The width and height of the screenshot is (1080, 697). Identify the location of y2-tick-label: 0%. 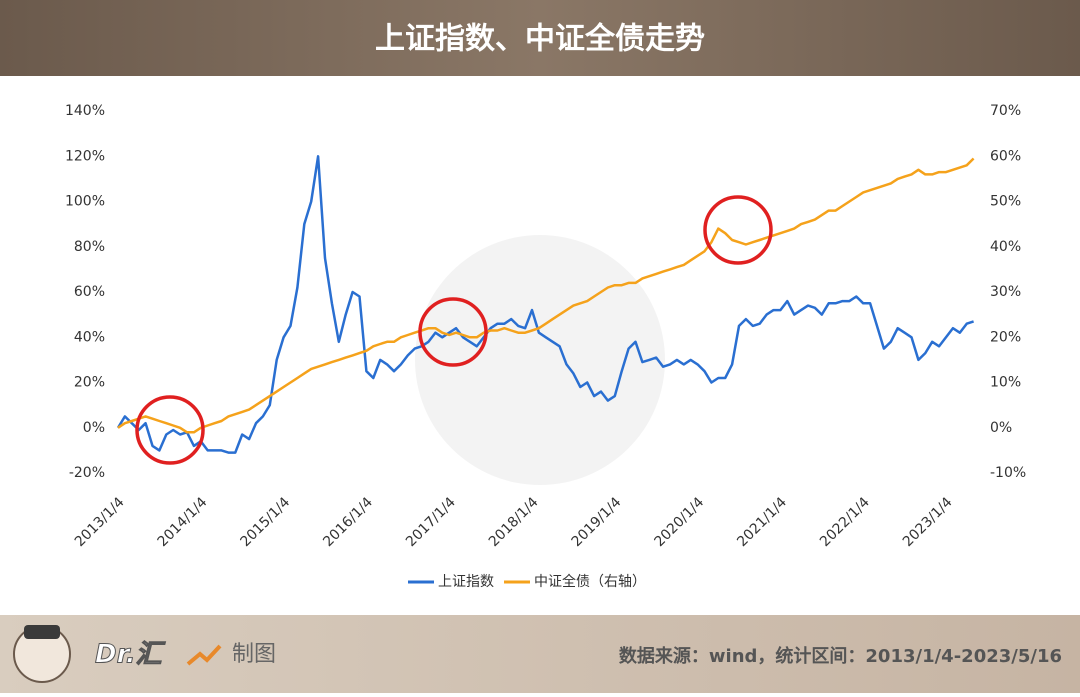
(1001, 428).